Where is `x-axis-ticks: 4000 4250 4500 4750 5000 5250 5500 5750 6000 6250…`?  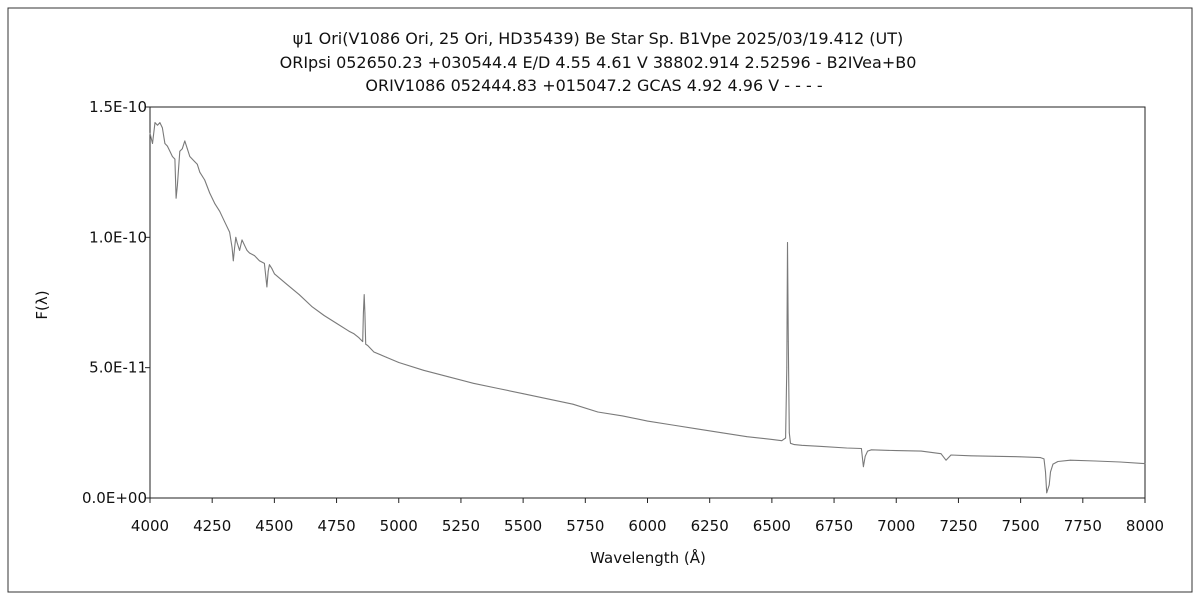 x-axis-ticks: 4000 4250 4500 4750 5000 5250 5500 5750 6000 6250… is located at coordinates (647, 516).